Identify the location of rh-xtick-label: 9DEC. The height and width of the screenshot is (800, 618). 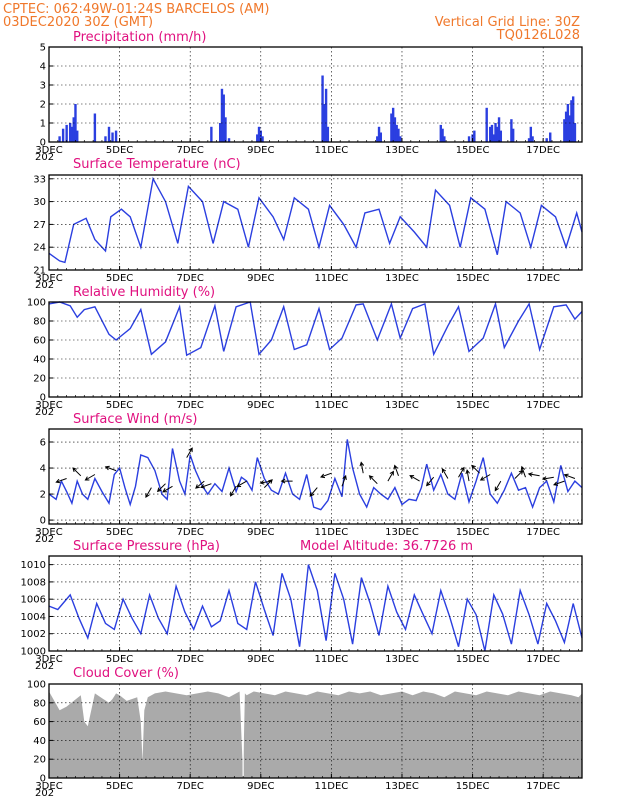
(260, 405).